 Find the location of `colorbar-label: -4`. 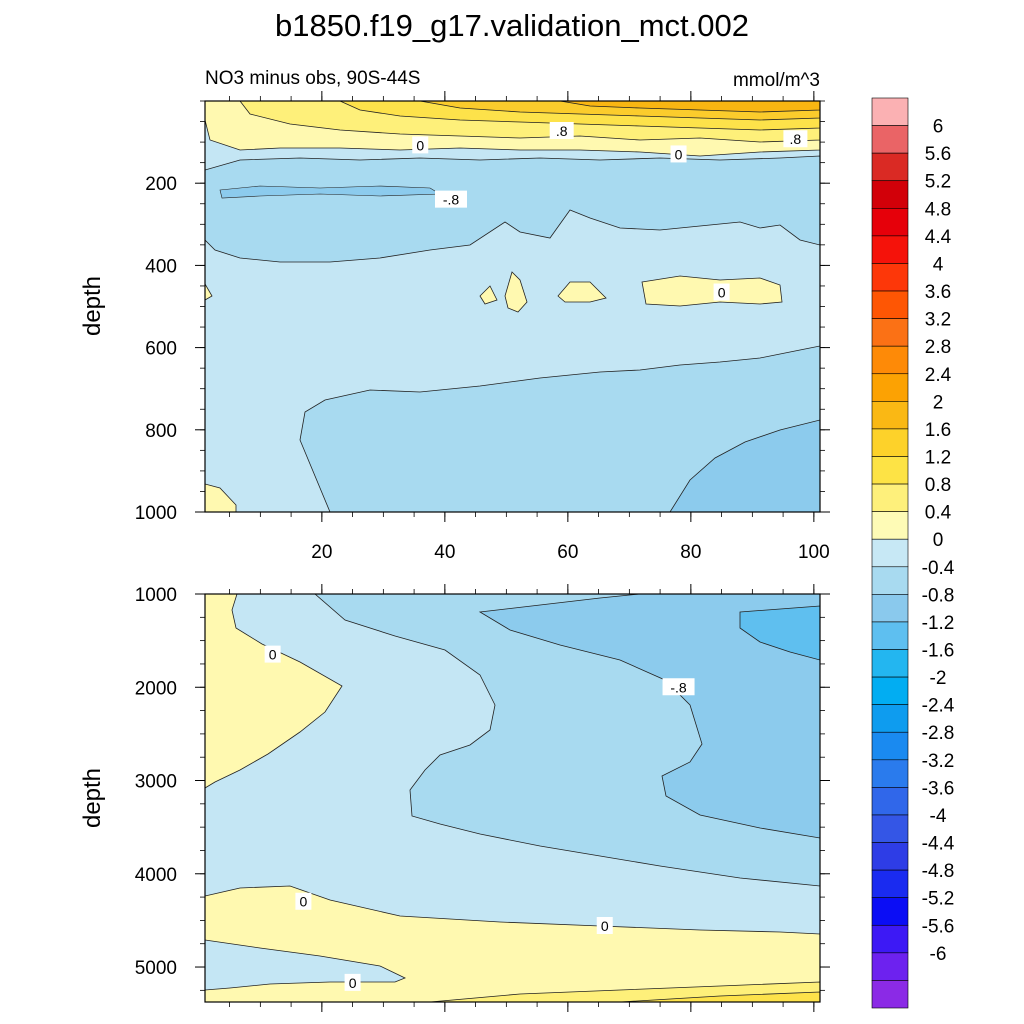

colorbar-label: -4 is located at coordinates (938, 816).